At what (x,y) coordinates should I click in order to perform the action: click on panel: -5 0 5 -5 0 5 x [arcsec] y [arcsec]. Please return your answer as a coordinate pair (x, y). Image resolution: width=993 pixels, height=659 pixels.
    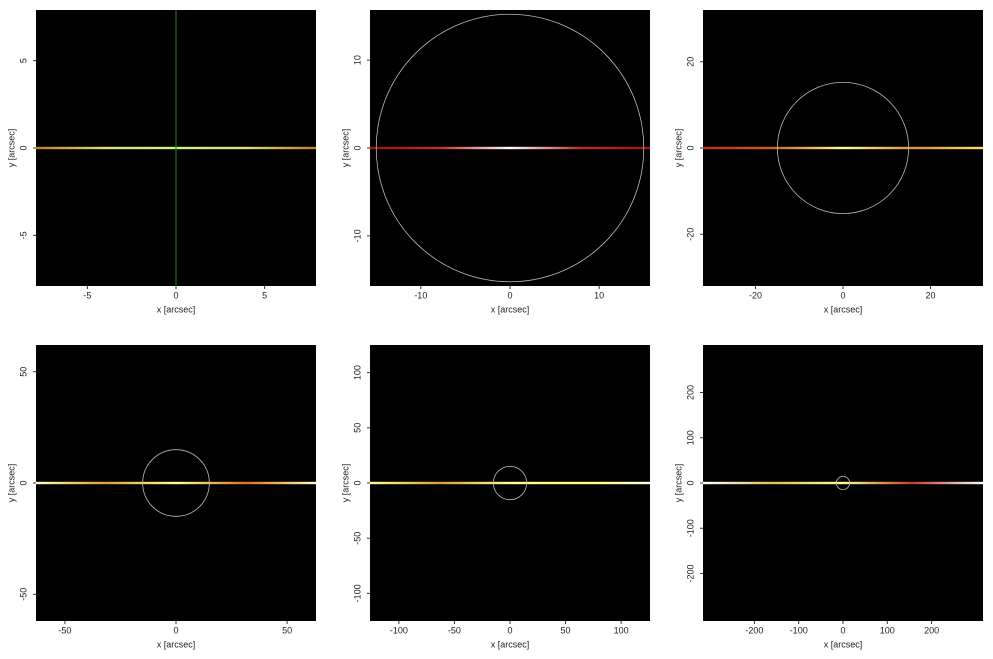
    Looking at the image, I should click on (161, 162).